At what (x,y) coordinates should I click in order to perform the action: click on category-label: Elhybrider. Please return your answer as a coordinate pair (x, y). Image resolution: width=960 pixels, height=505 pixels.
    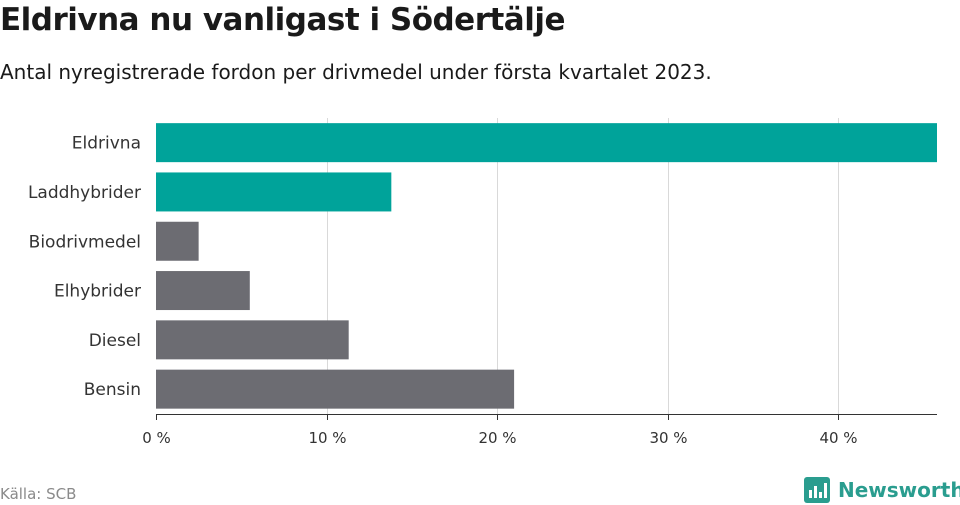
    Looking at the image, I should click on (97, 292).